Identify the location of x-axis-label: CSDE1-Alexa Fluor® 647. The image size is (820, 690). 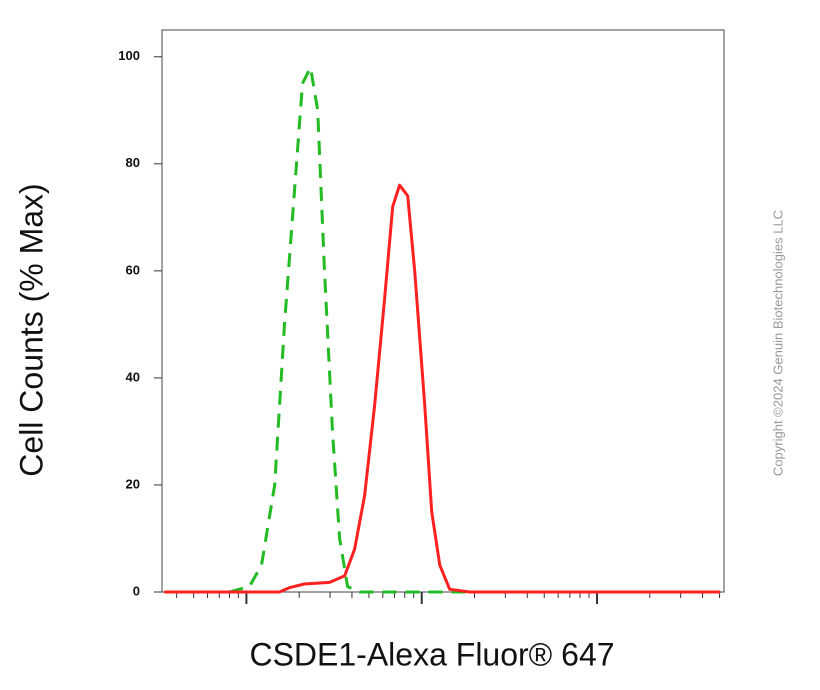
(431, 654).